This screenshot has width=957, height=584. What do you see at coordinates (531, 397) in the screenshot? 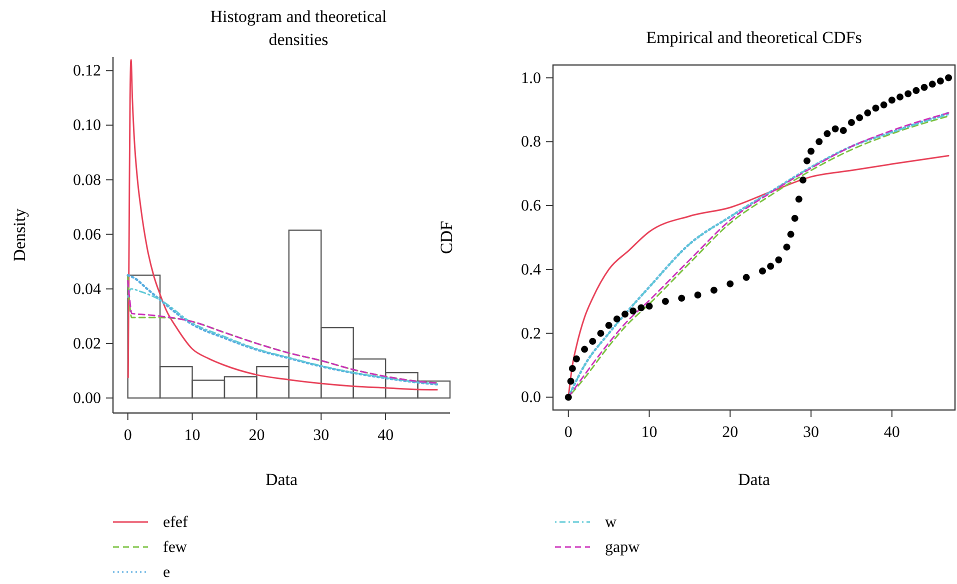
I see `y-tick-label: 0.0` at bounding box center [531, 397].